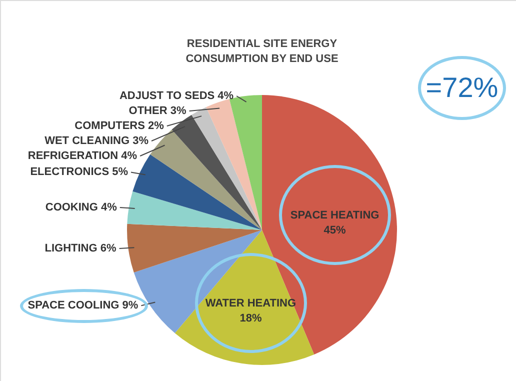 The width and height of the screenshot is (516, 381). I want to click on text: =72%, so click(462, 88).